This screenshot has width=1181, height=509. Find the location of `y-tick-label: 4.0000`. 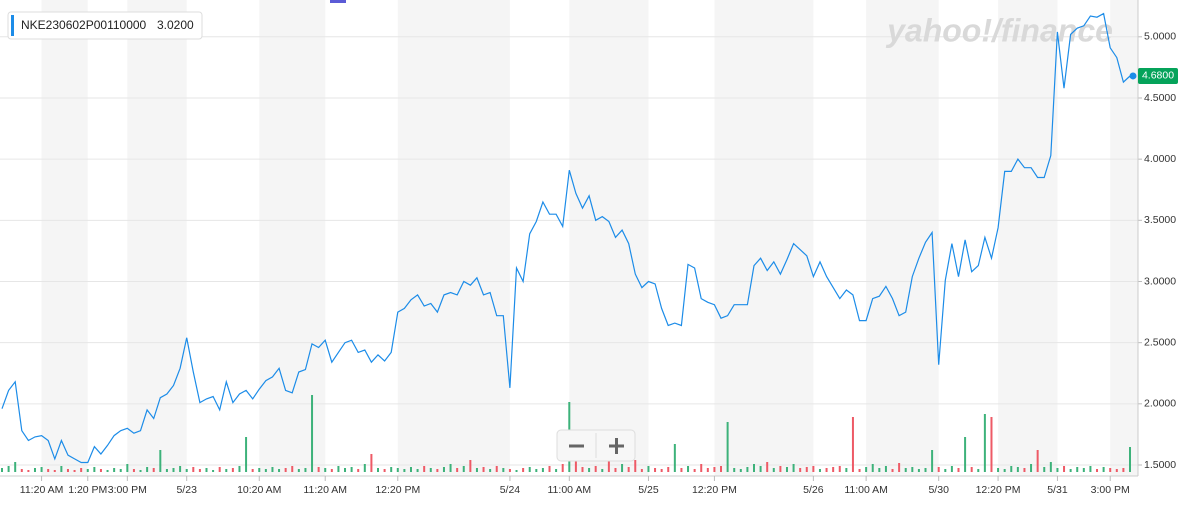

y-tick-label: 4.0000 is located at coordinates (1160, 159).